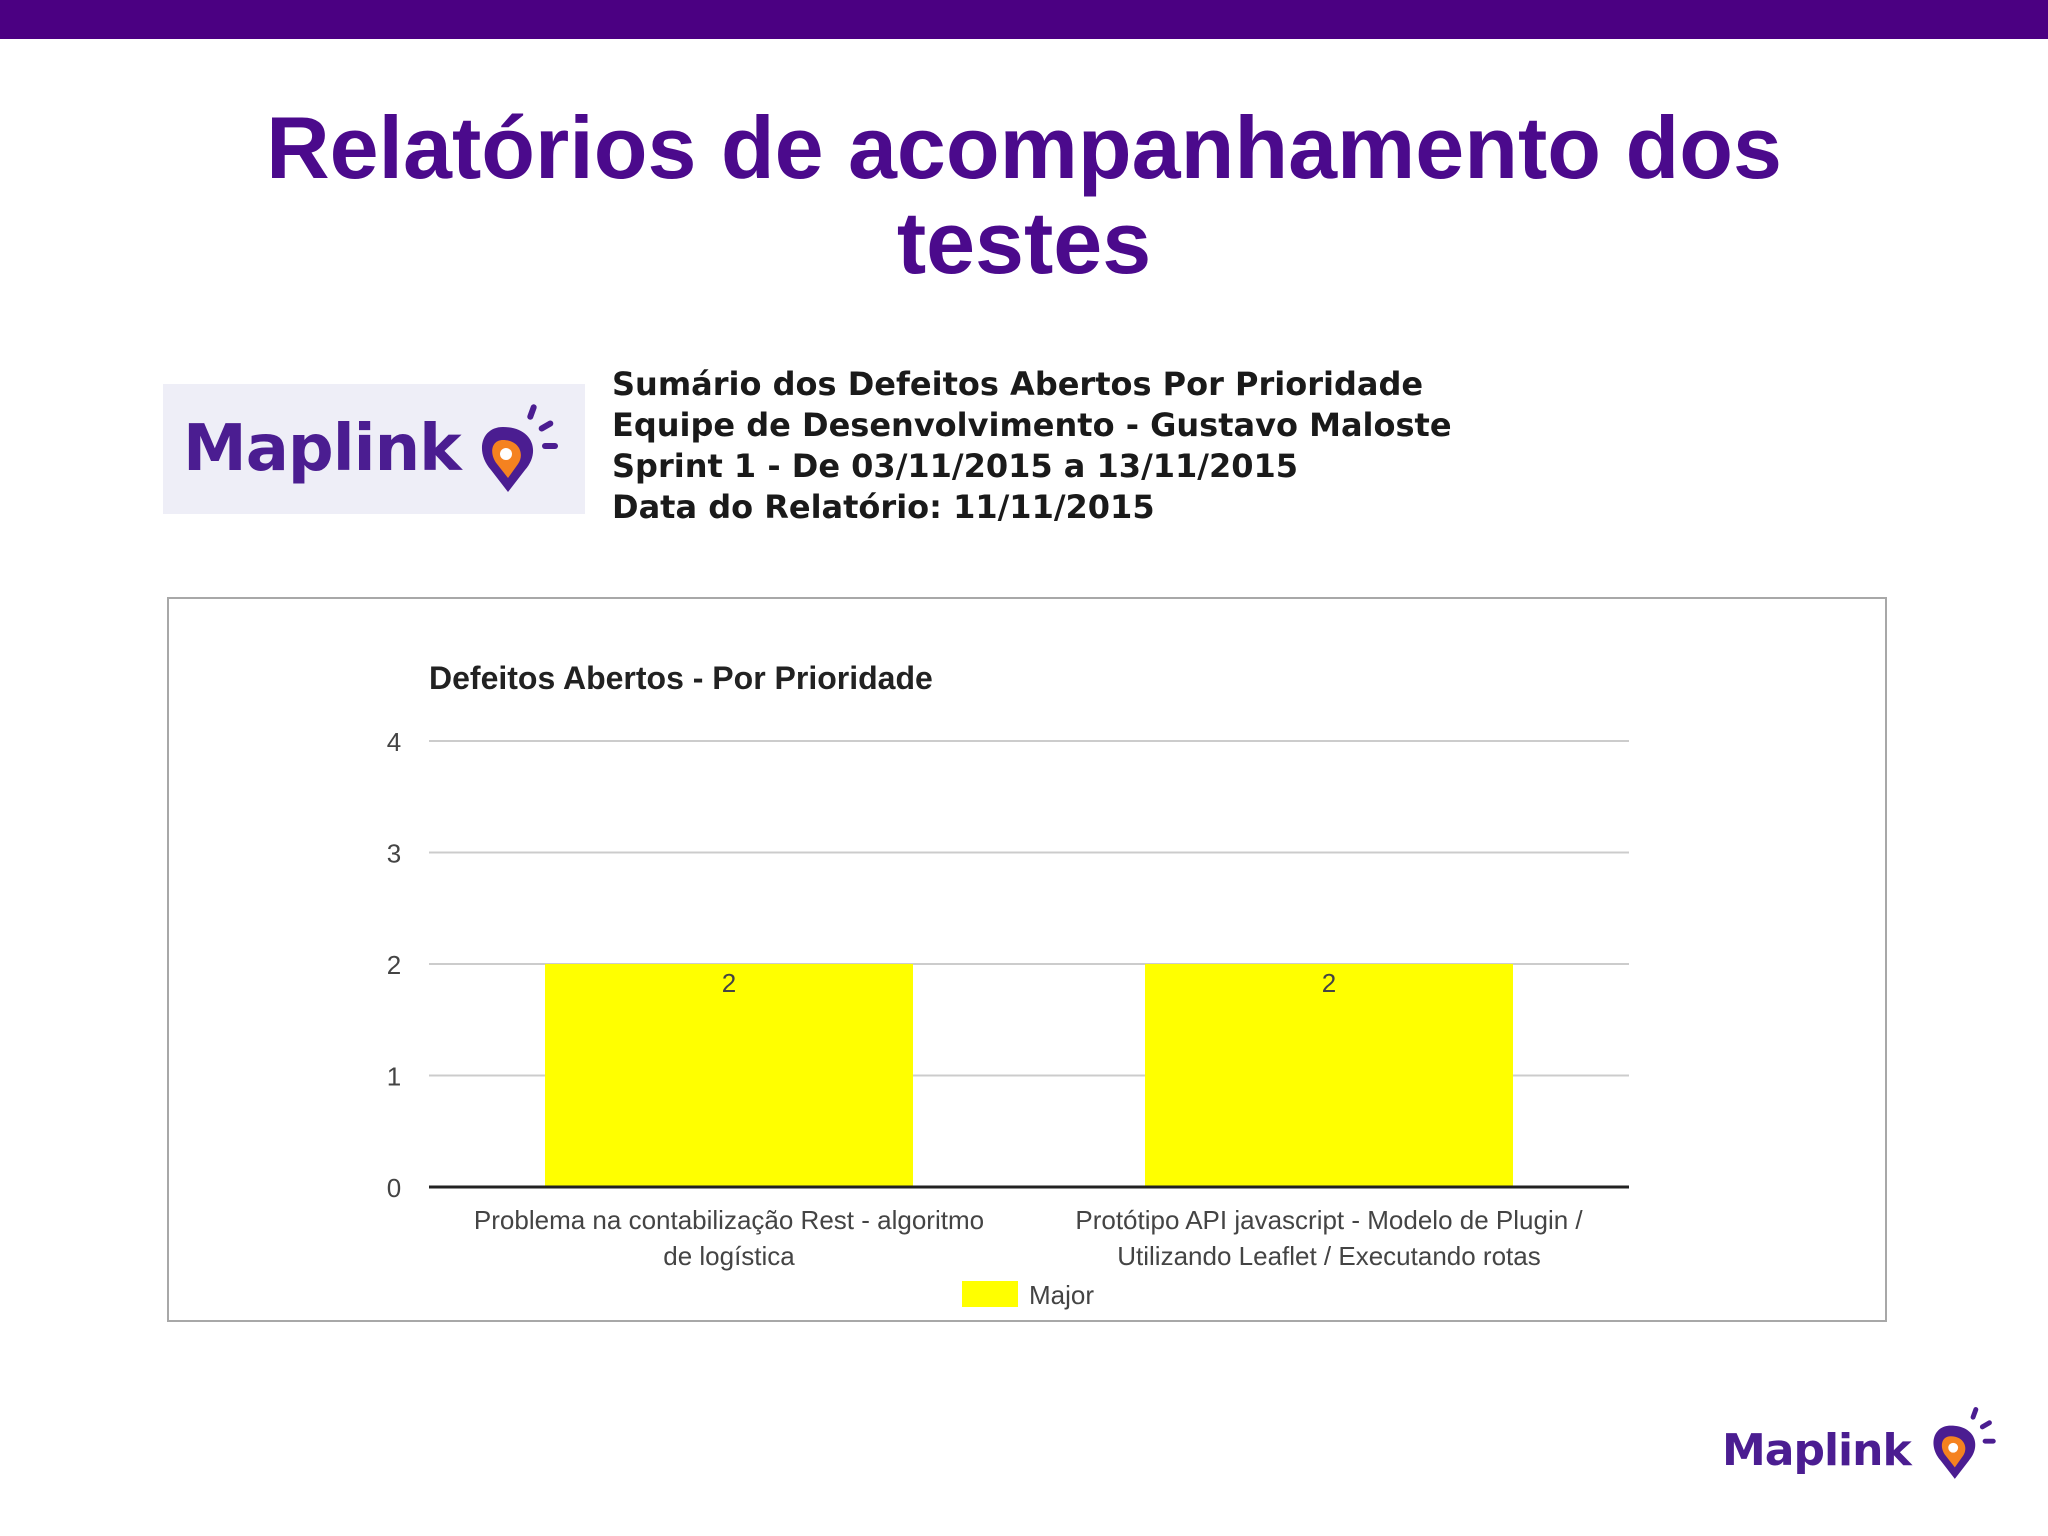 This screenshot has height=1536, width=2048. Describe the element at coordinates (1024, 19) in the screenshot. I see `top-accent-bar` at that location.